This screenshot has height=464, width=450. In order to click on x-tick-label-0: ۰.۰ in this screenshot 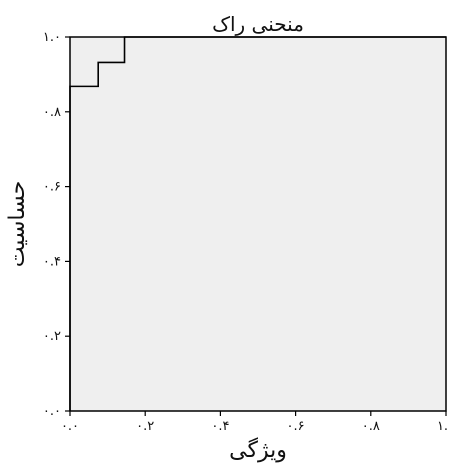, I will do `click(70, 426)`.